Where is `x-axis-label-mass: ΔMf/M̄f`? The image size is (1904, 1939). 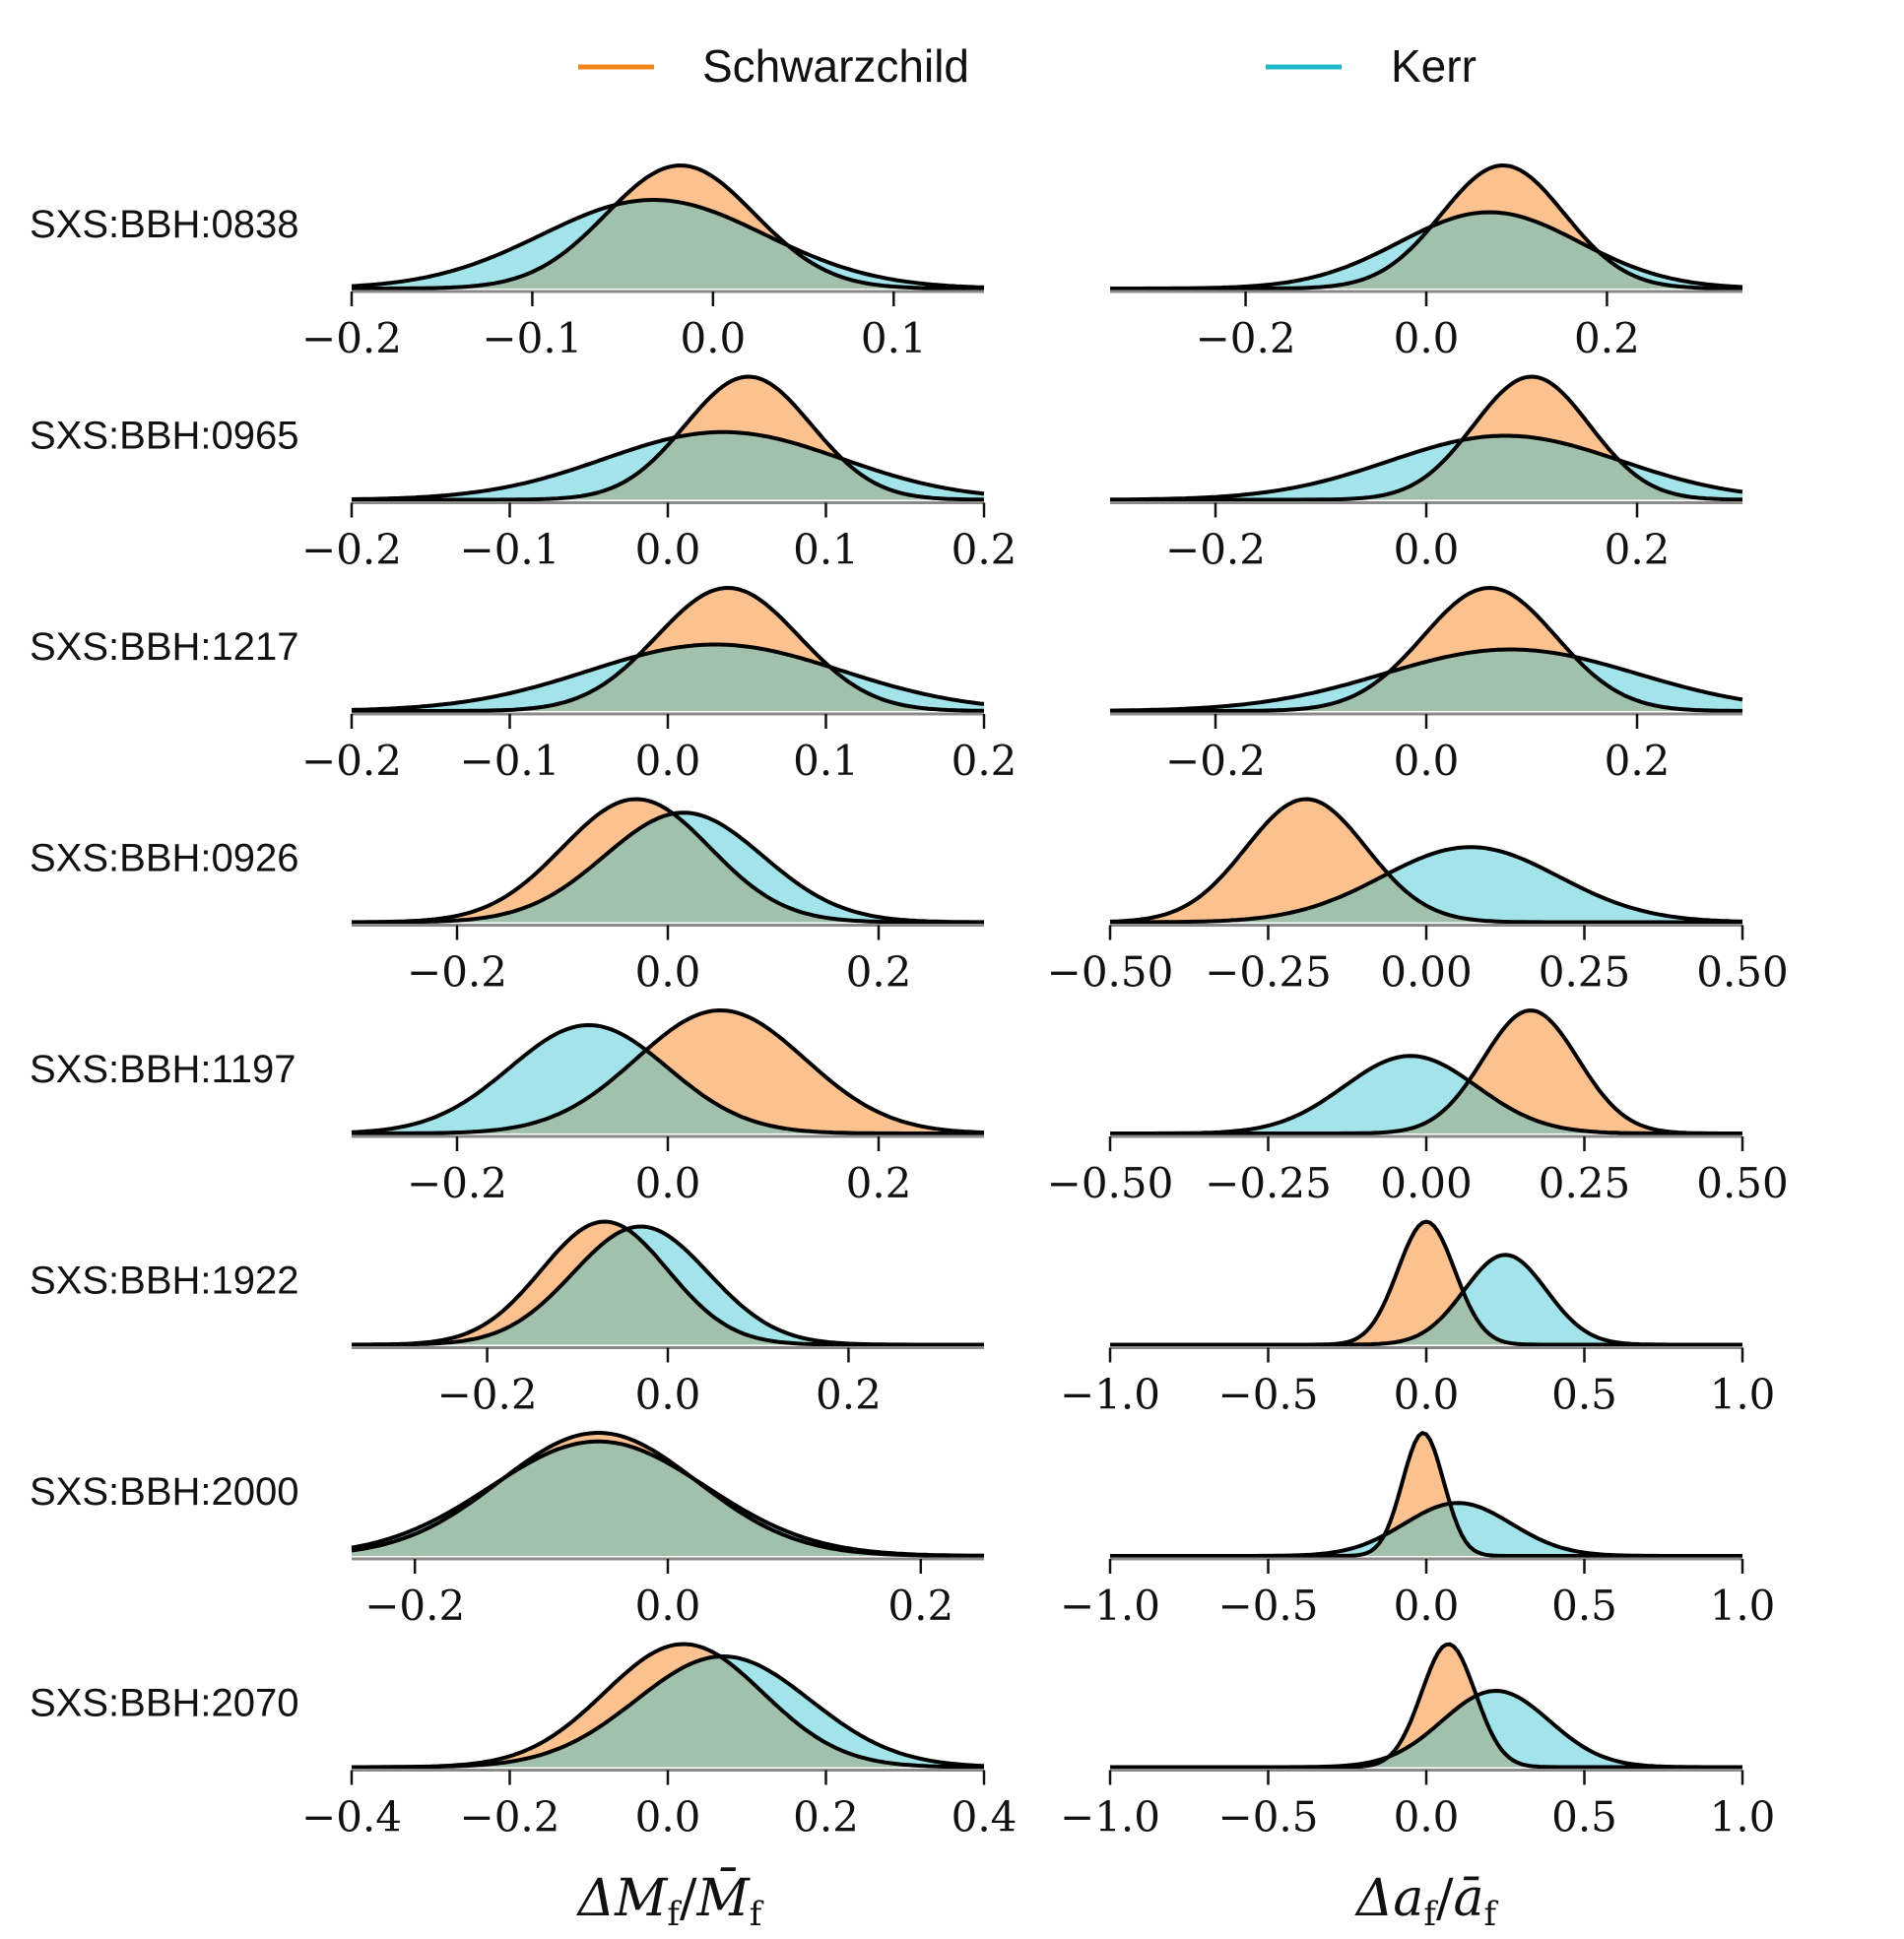
x-axis-label-mass: ΔMf/M̄f is located at coordinates (670, 1901).